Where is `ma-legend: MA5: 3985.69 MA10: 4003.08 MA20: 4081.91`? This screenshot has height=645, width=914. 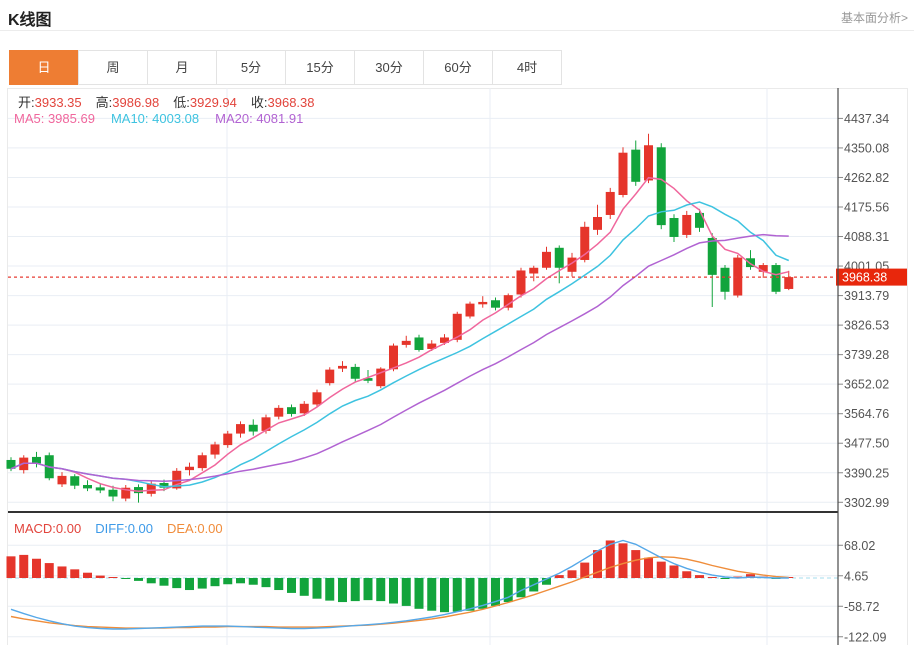 ma-legend: MA5: 3985.69 MA10: 4003.08 MA20: 4081.91 is located at coordinates (166, 118).